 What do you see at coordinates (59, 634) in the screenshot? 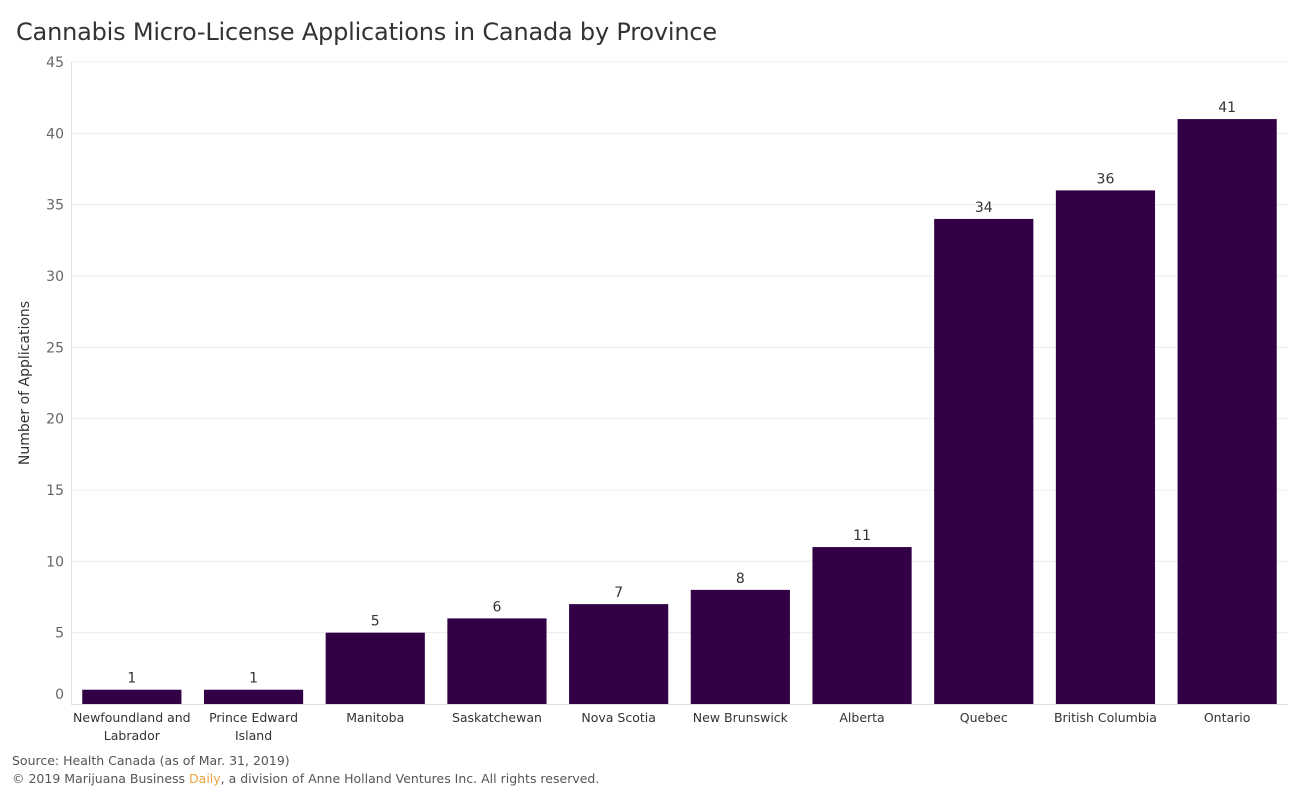
I see `y-tick-label: 5` at bounding box center [59, 634].